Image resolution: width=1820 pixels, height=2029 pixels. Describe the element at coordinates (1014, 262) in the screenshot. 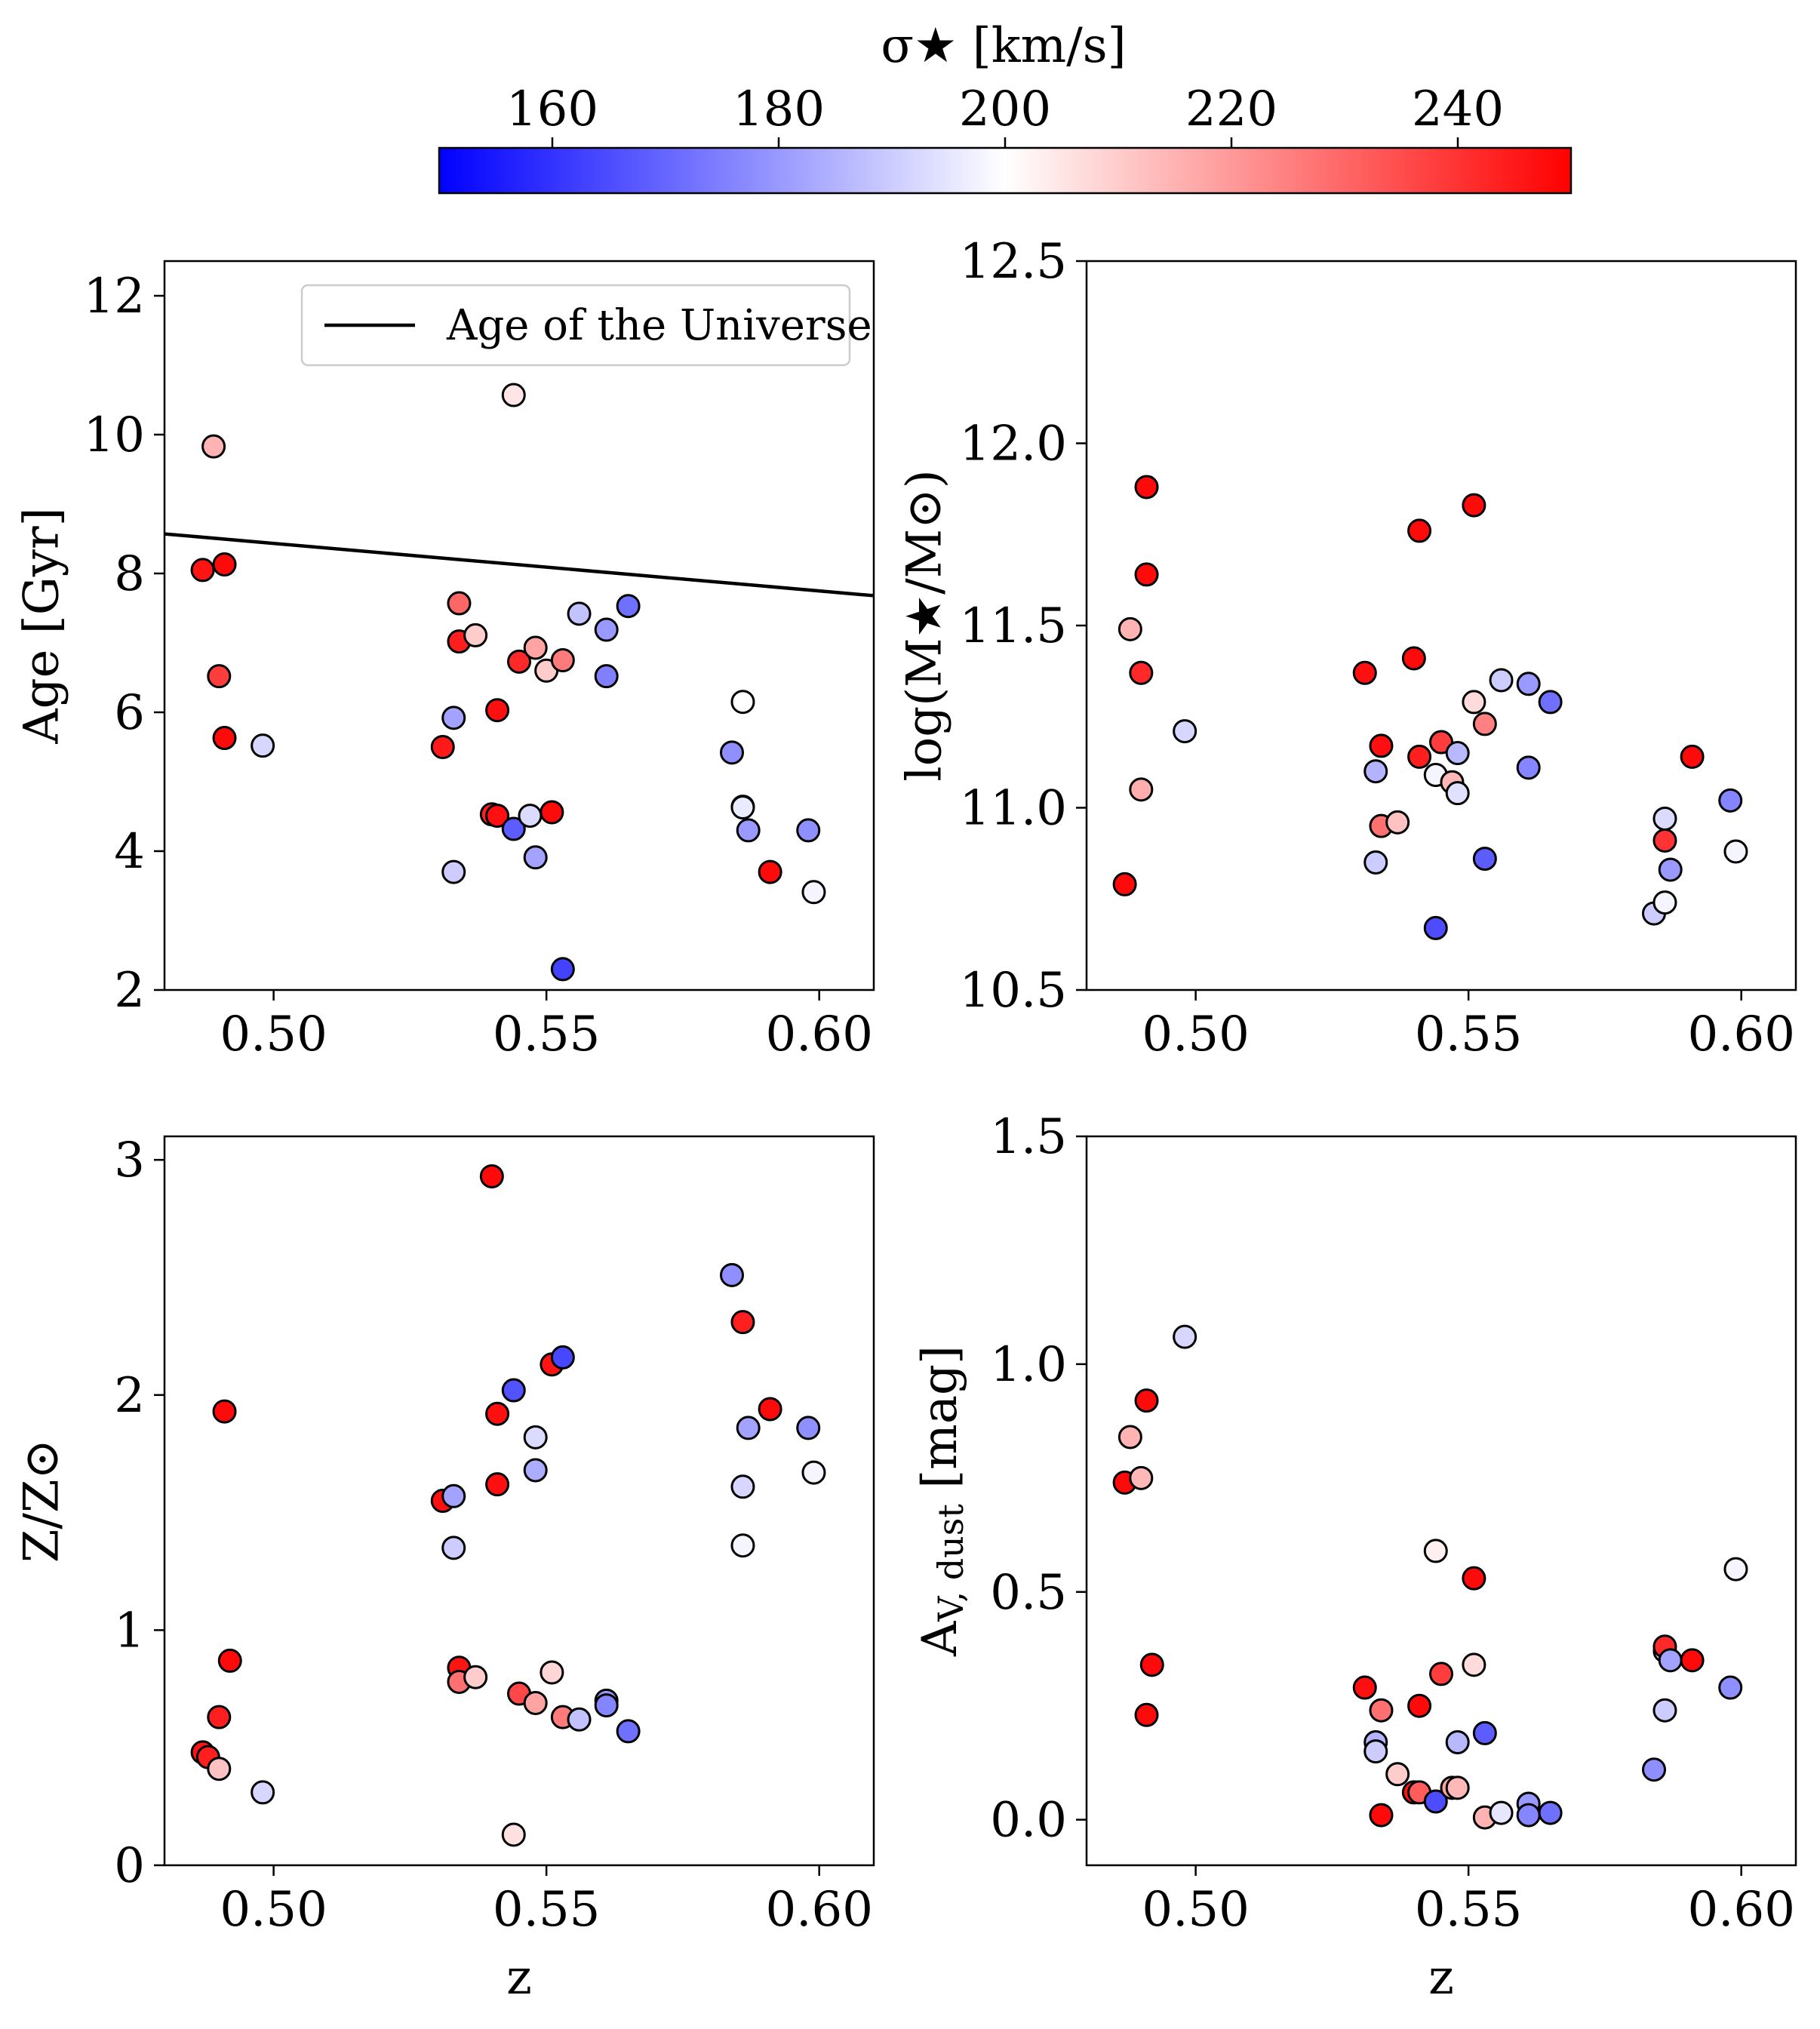

I see `y-tick-label: 12.5` at that location.